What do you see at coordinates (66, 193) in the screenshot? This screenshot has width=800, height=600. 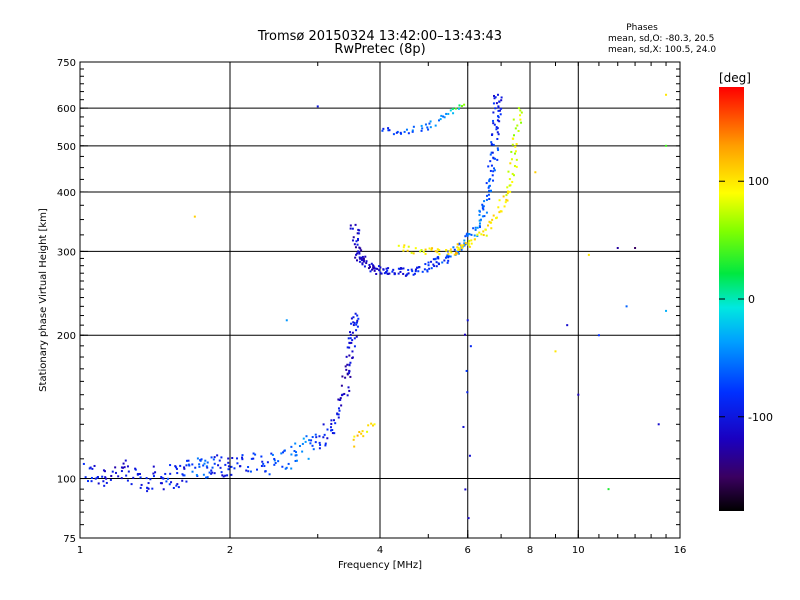 I see `y-tick-label: 400` at bounding box center [66, 193].